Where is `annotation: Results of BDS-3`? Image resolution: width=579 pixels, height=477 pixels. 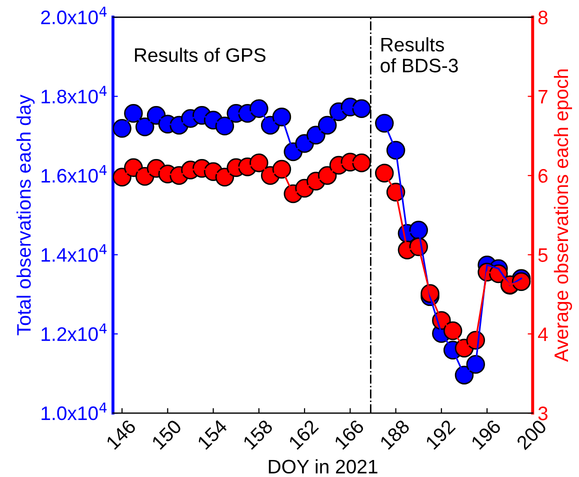 annotation: Results of BDS-3 is located at coordinates (419, 54).